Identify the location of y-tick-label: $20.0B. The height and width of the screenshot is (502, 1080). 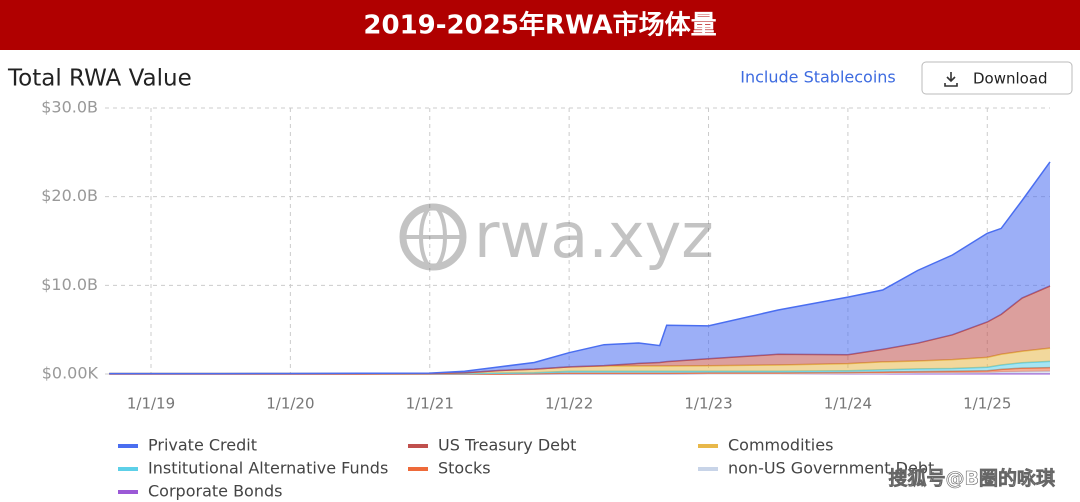
(69, 195).